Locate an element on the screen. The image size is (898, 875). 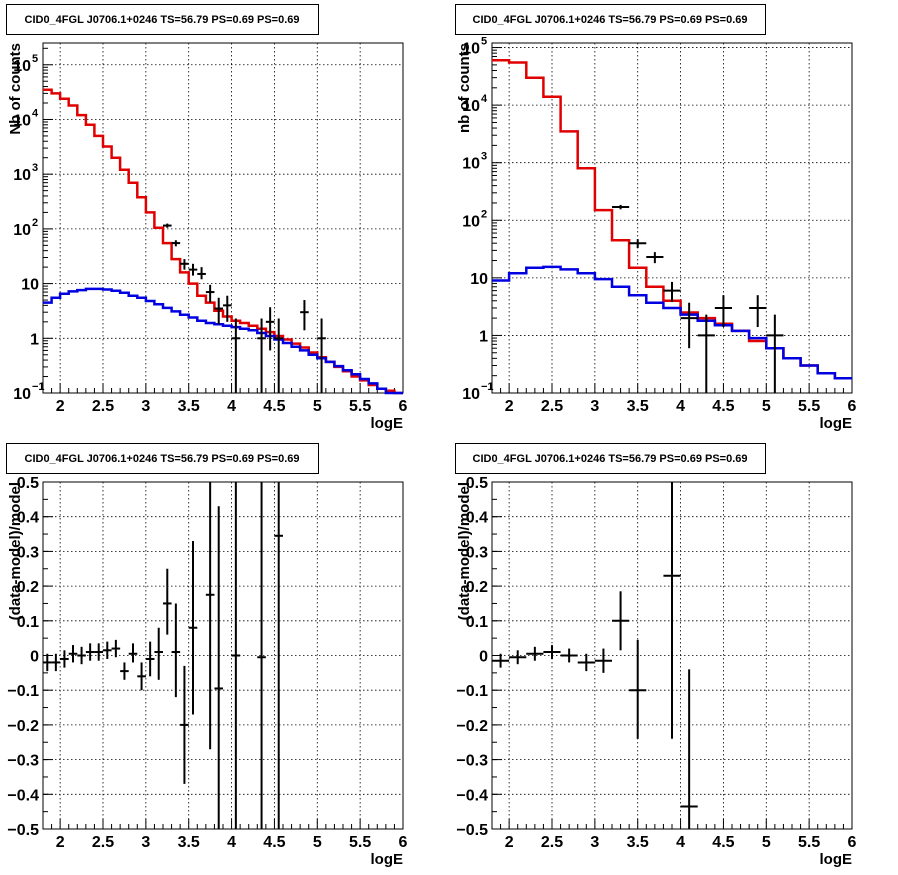
y-tick-exponent: 3 is located at coordinates (35, 168).